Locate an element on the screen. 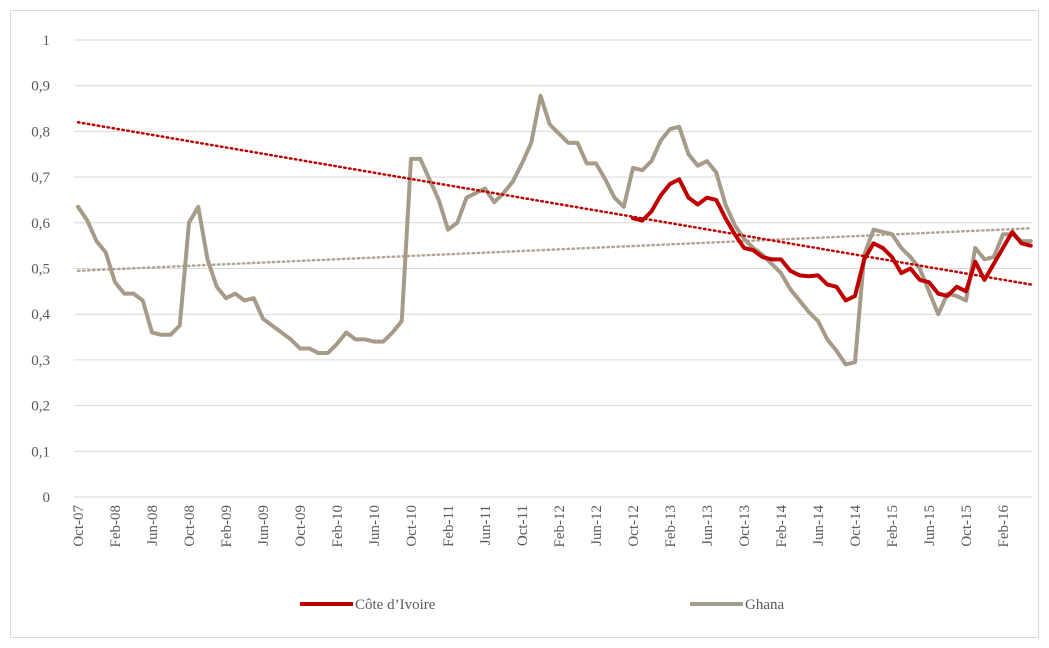  x-tick-label: Feb-14 is located at coordinates (782, 526).